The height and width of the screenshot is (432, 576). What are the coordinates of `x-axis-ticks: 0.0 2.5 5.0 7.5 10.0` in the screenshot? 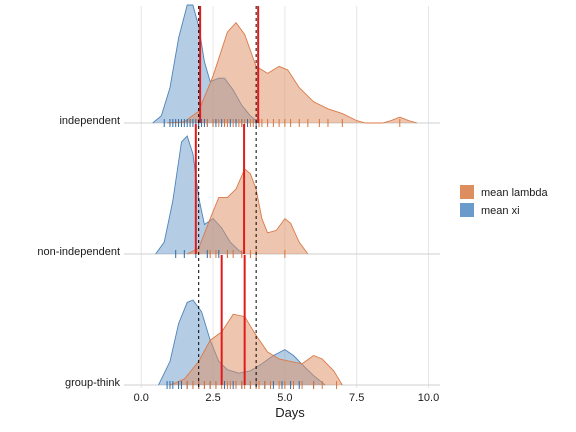 It's located at (287, 398).